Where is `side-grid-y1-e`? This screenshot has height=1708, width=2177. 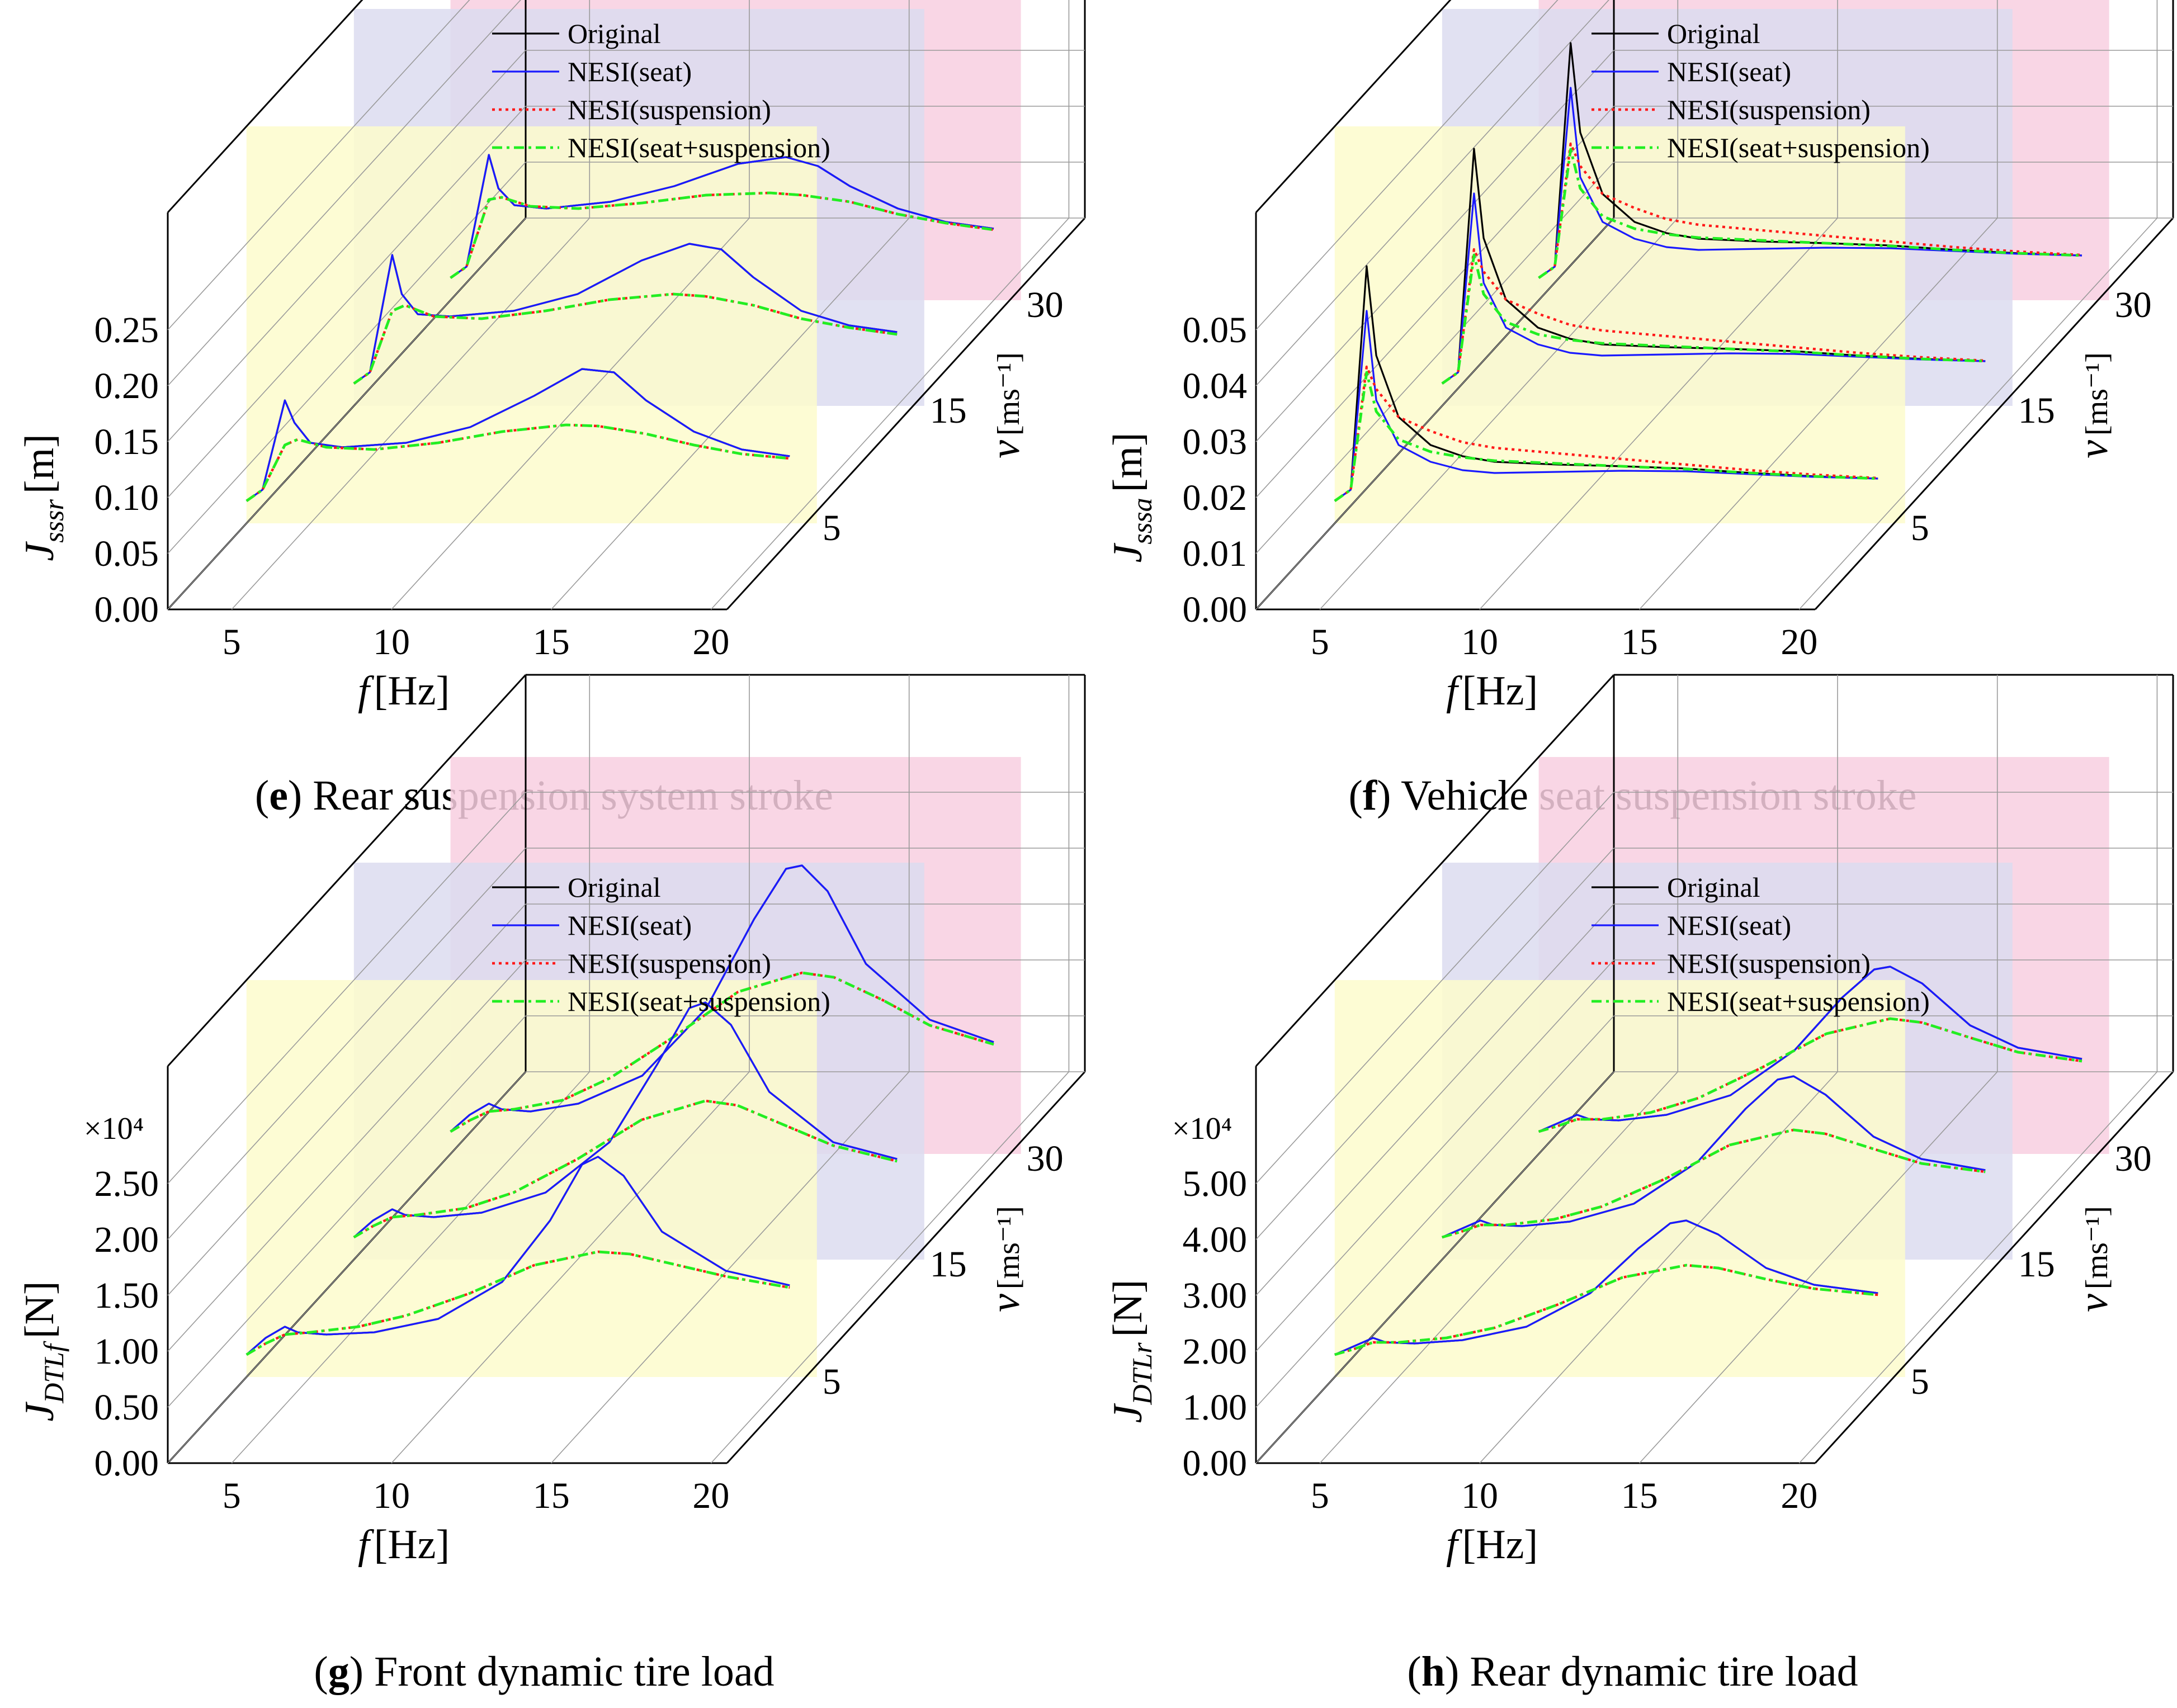 side-grid-y1-e is located at coordinates (346, 358).